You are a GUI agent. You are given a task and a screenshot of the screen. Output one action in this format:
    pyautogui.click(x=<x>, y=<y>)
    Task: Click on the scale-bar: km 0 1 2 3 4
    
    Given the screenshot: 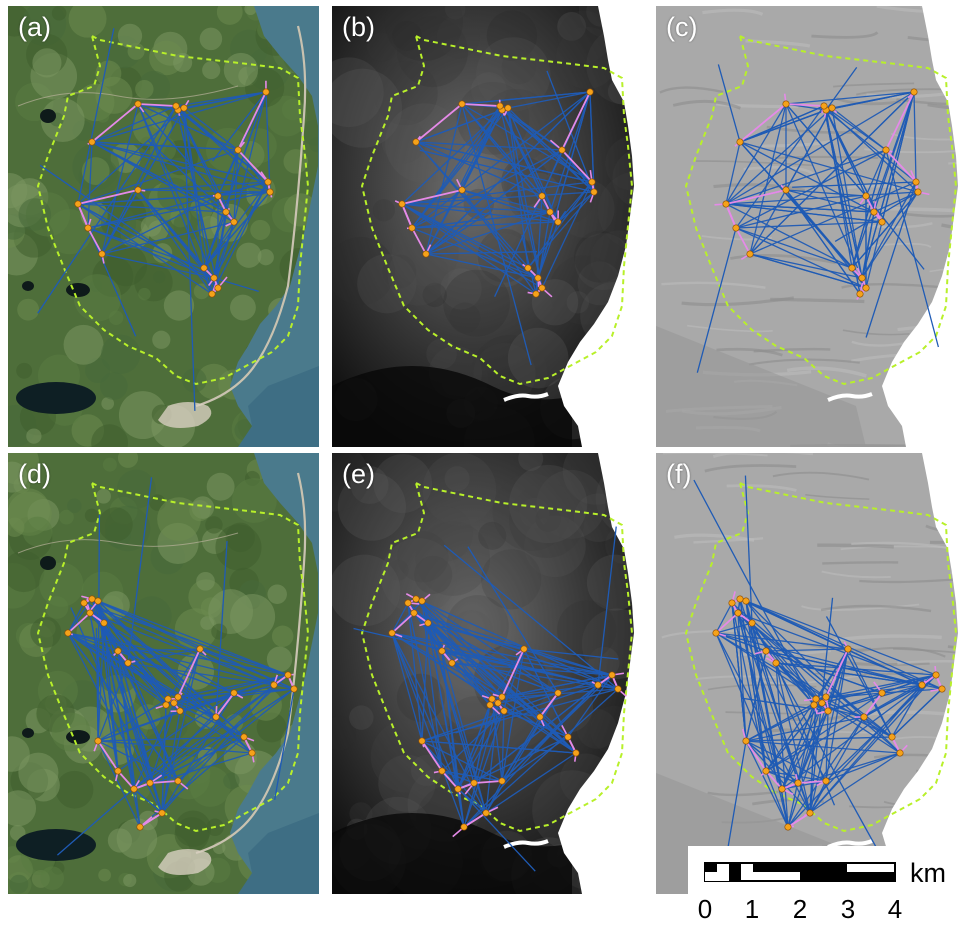 What is the action you would take?
    pyautogui.click(x=828, y=883)
    